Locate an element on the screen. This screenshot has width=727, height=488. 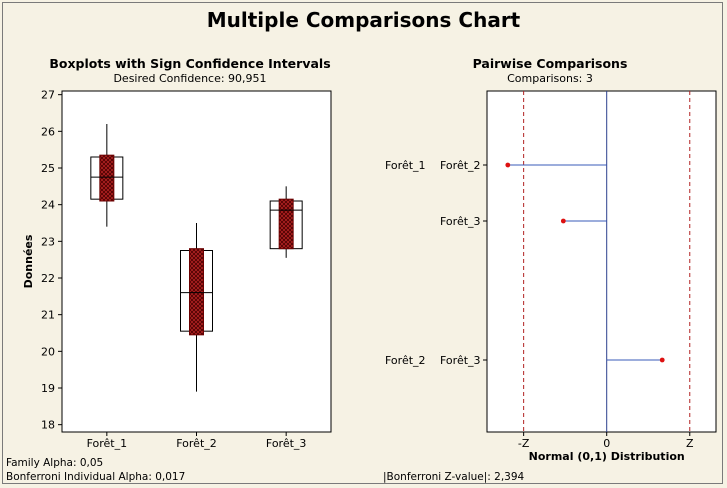
y-tick-label: 18 is located at coordinates (48, 425).